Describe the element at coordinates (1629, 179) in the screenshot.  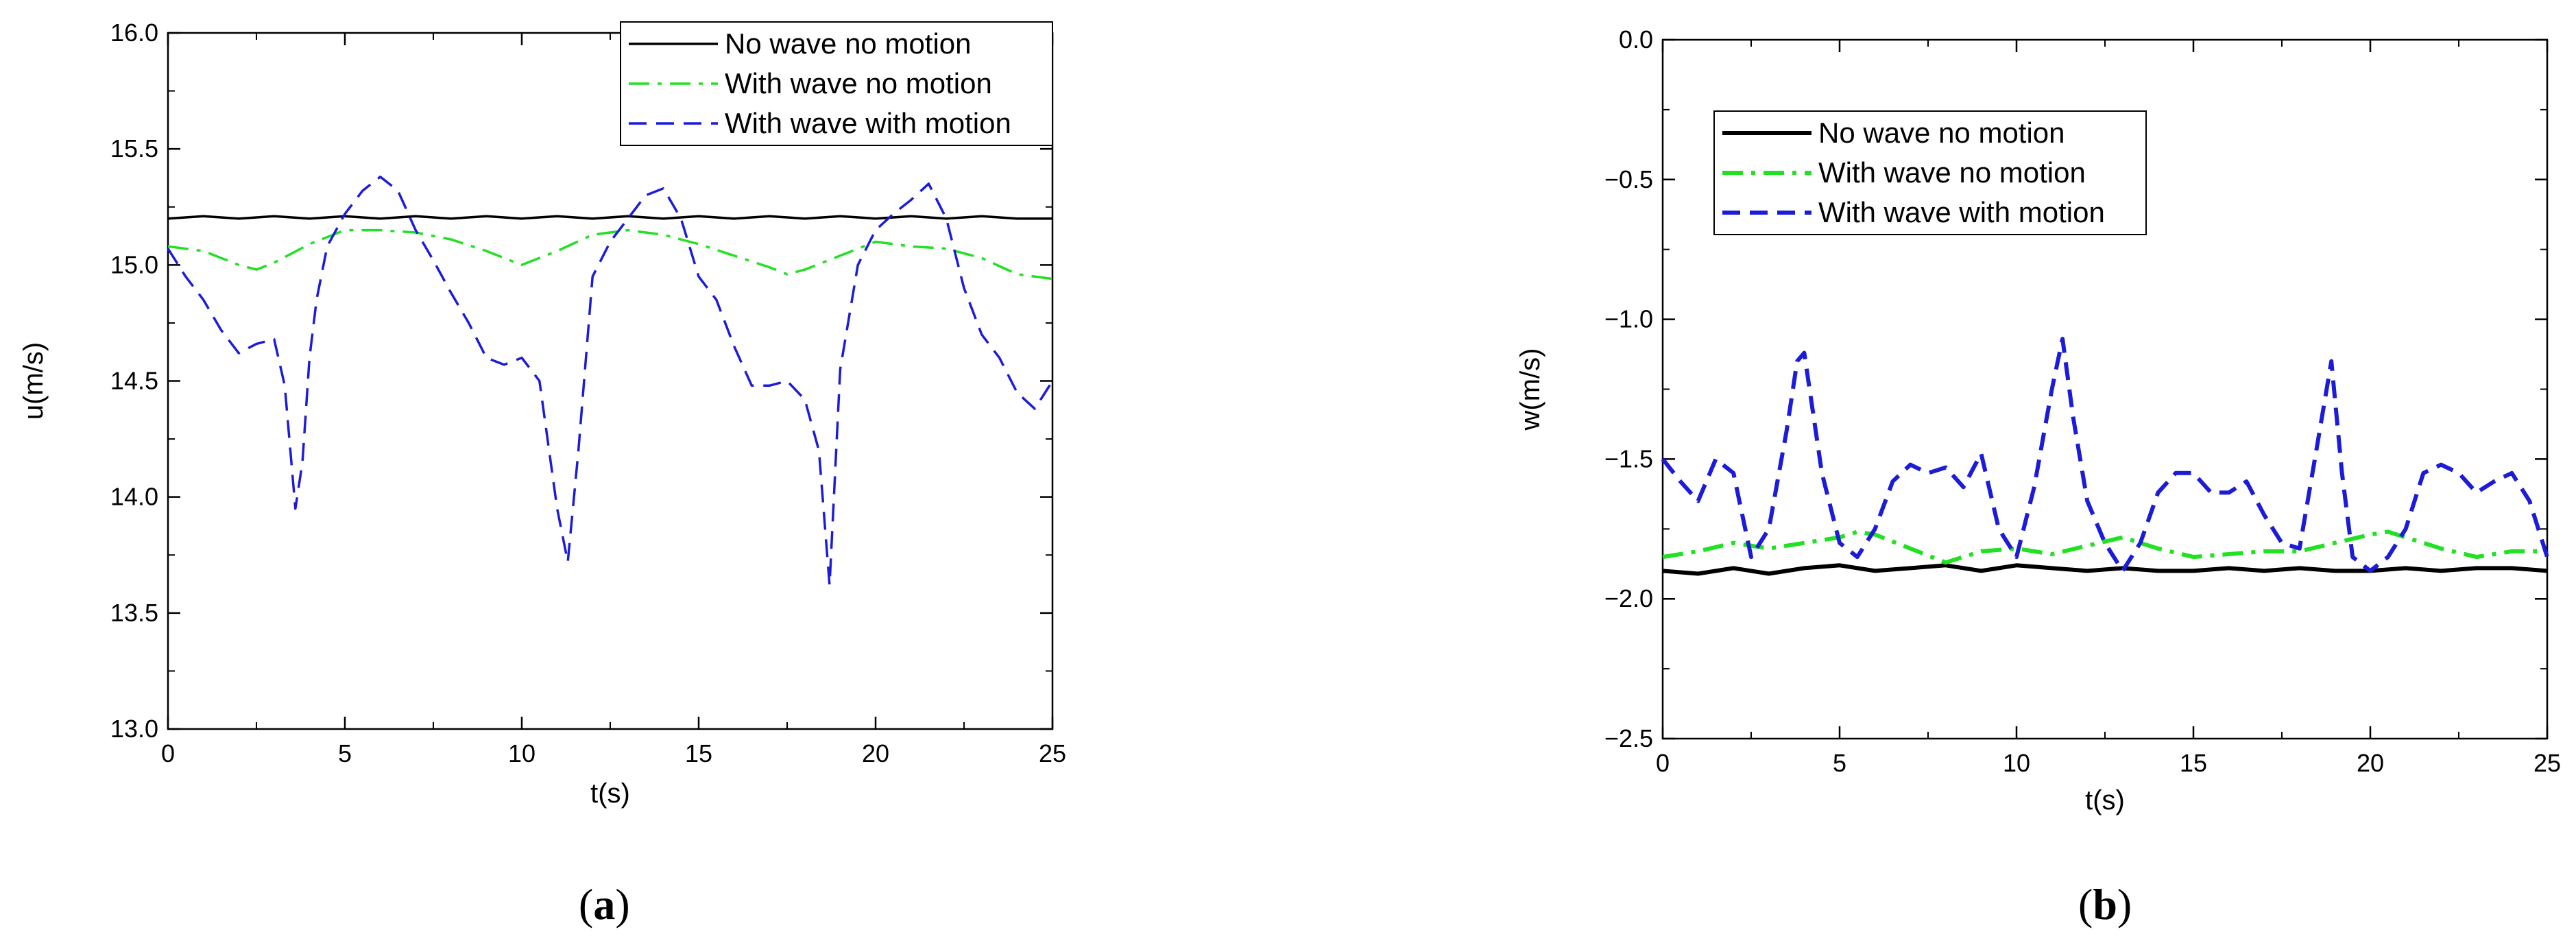
I see `y-tick-label-b: −0.5` at that location.